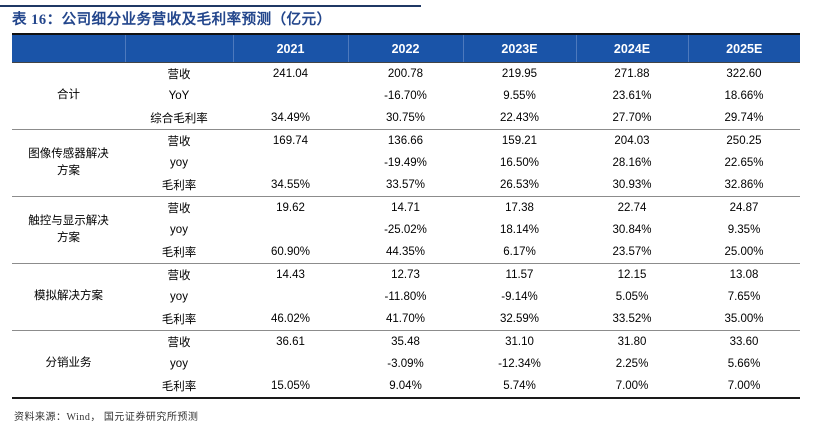 The image size is (833, 439). Describe the element at coordinates (519, 364) in the screenshot. I see `value-cell: -12.34%` at that location.